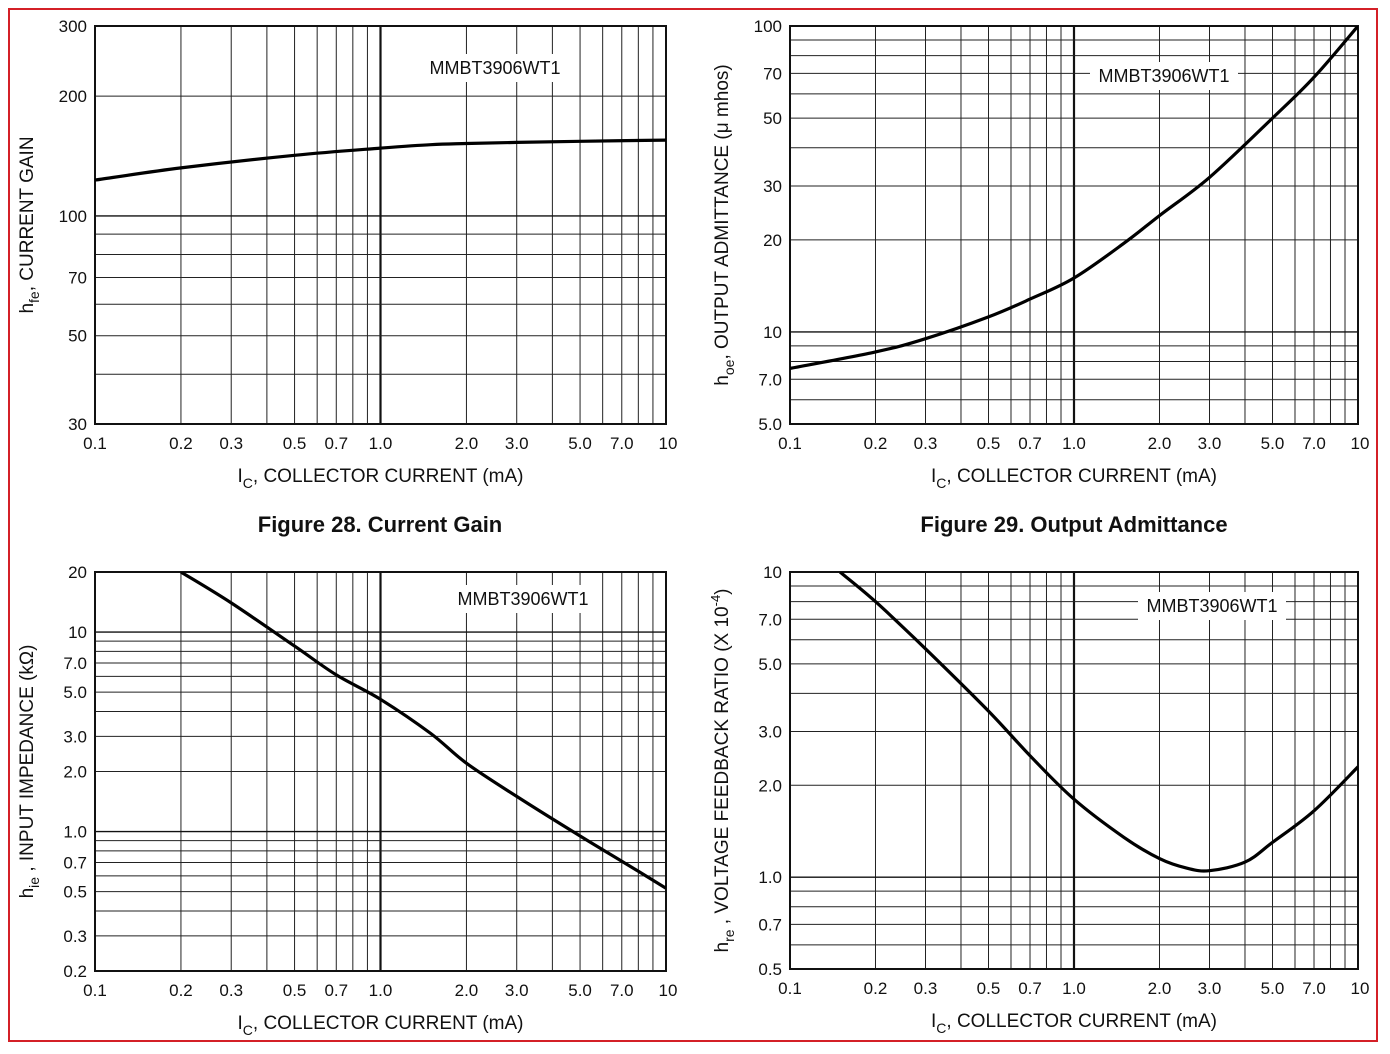  What do you see at coordinates (768, 26) in the screenshot?
I see `y-tick-label: 100` at bounding box center [768, 26].